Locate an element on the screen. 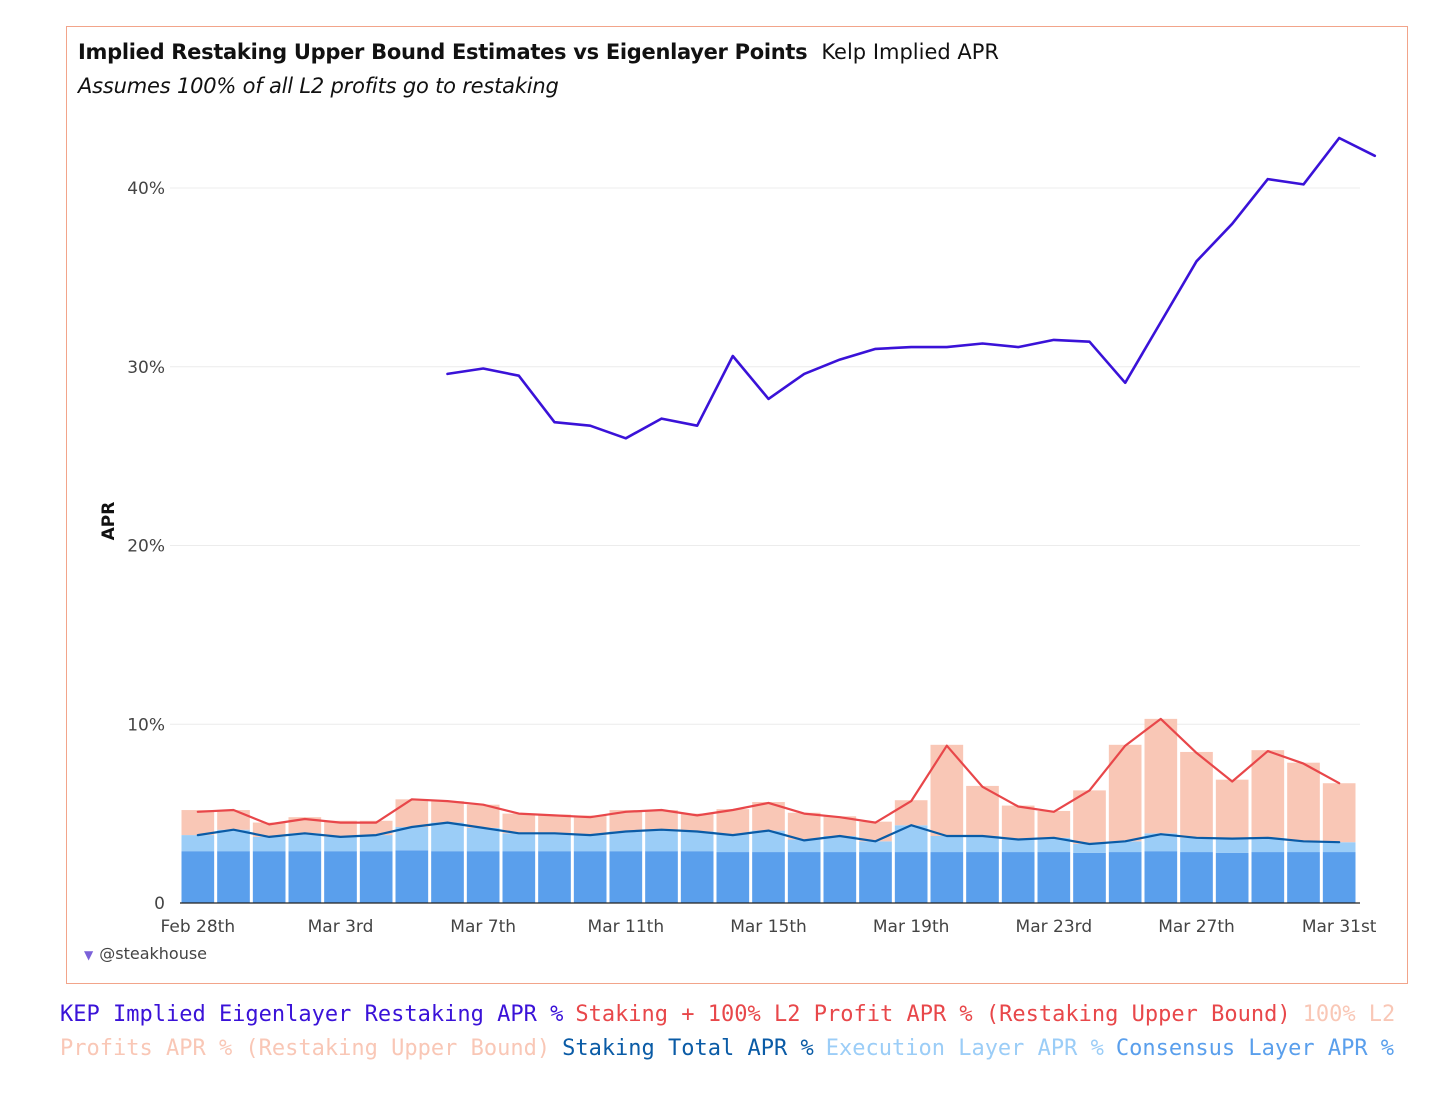  legend-item: KEP Implied Eigenlayer Restaking APR % is located at coordinates (312, 1014).